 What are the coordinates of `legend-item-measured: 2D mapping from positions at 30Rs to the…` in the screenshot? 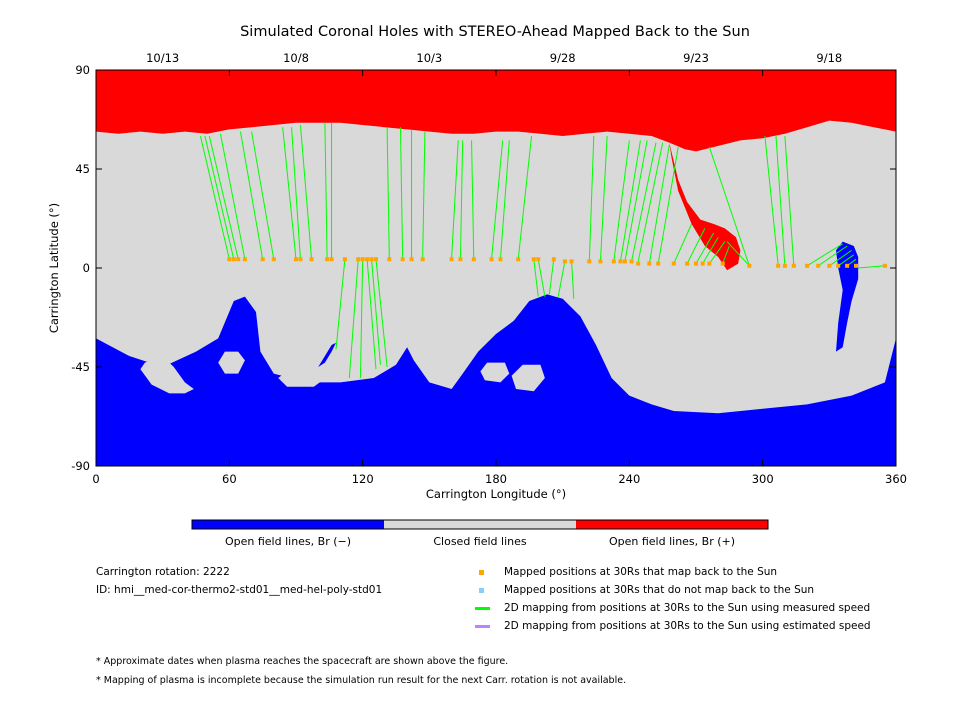 It's located at (672, 608).